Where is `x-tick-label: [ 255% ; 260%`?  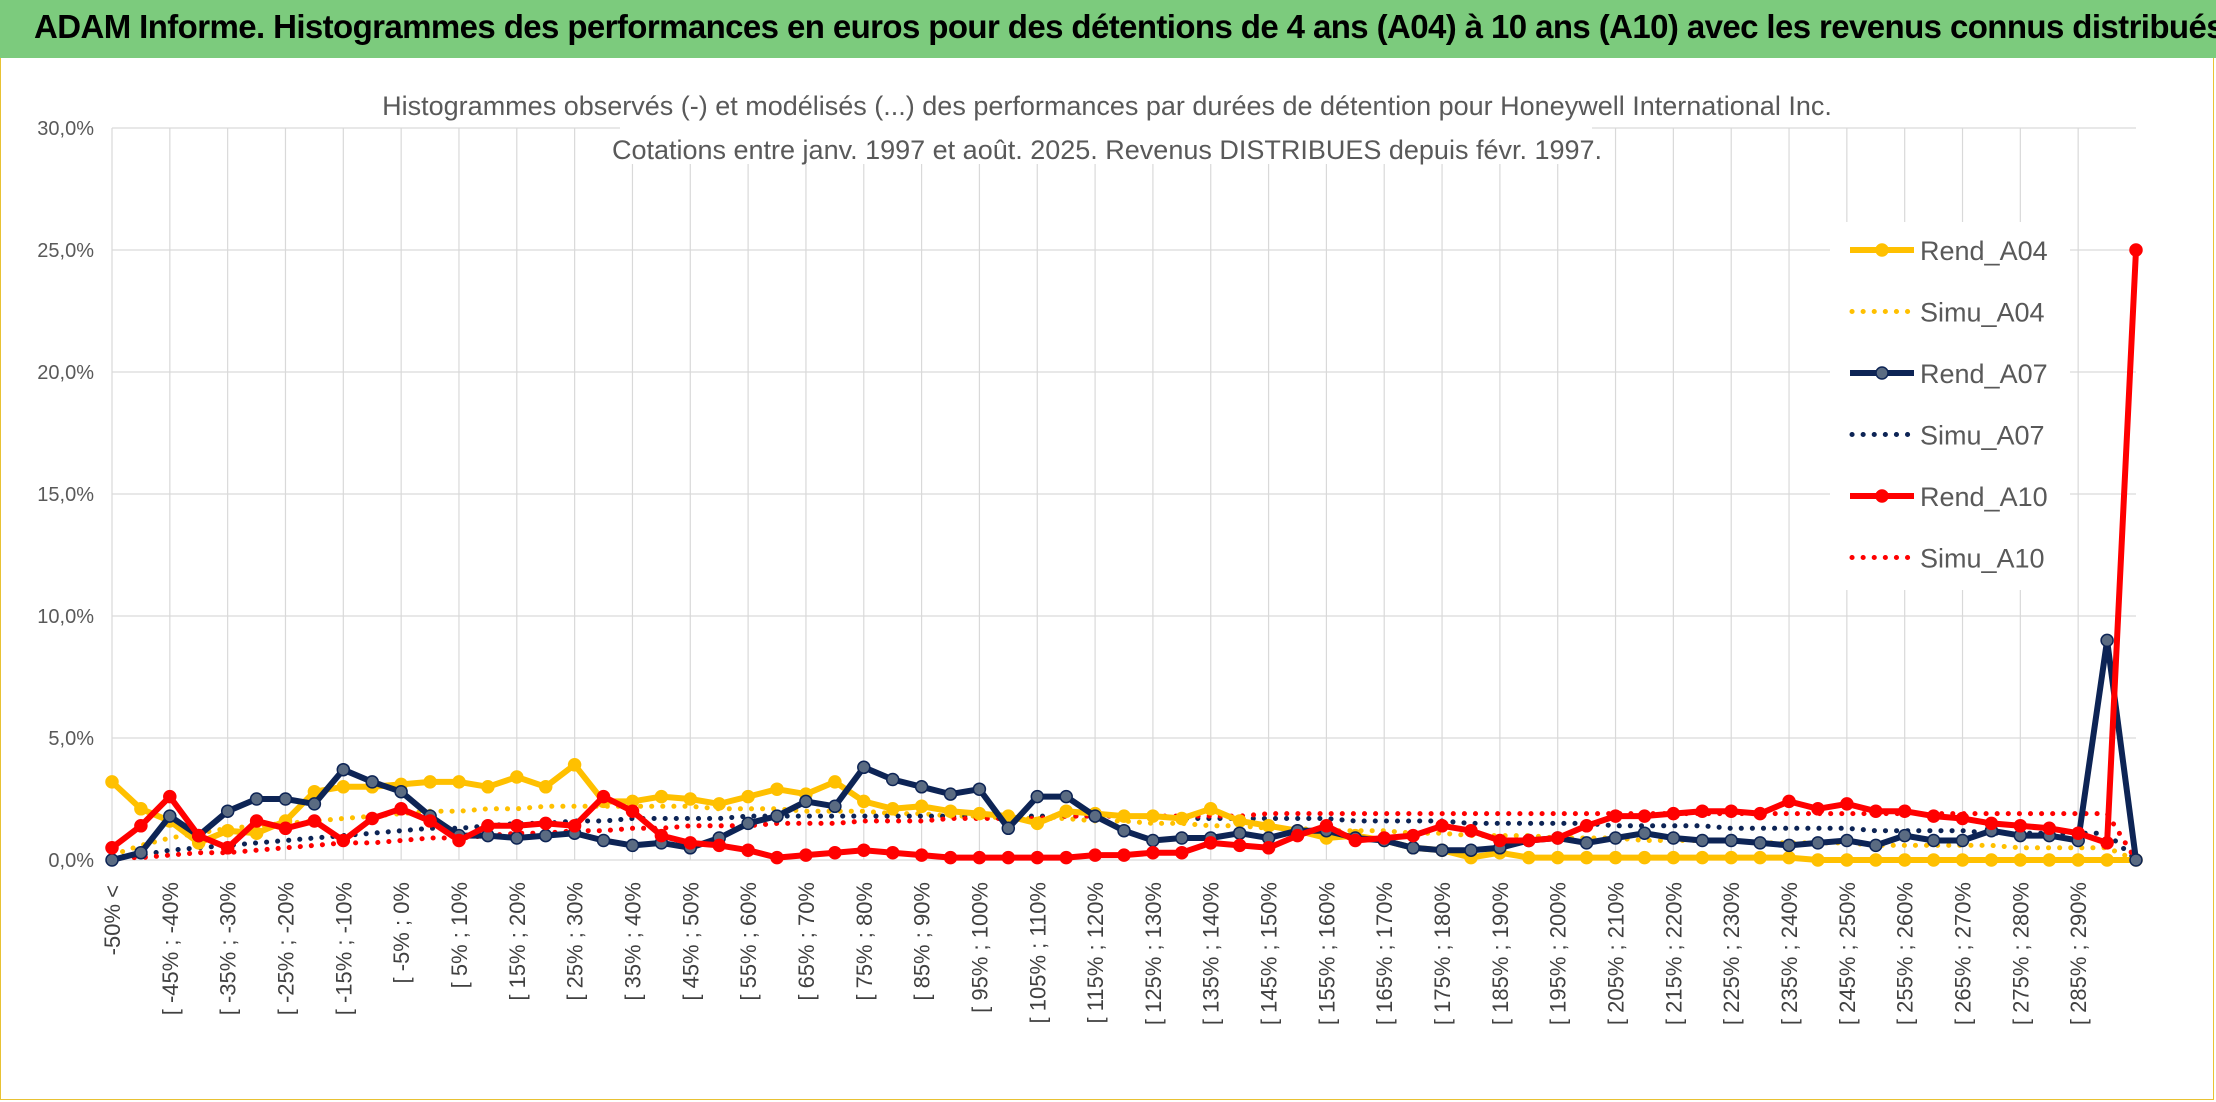 x-tick-label: [ 255% ; 260% is located at coordinates (1905, 953).